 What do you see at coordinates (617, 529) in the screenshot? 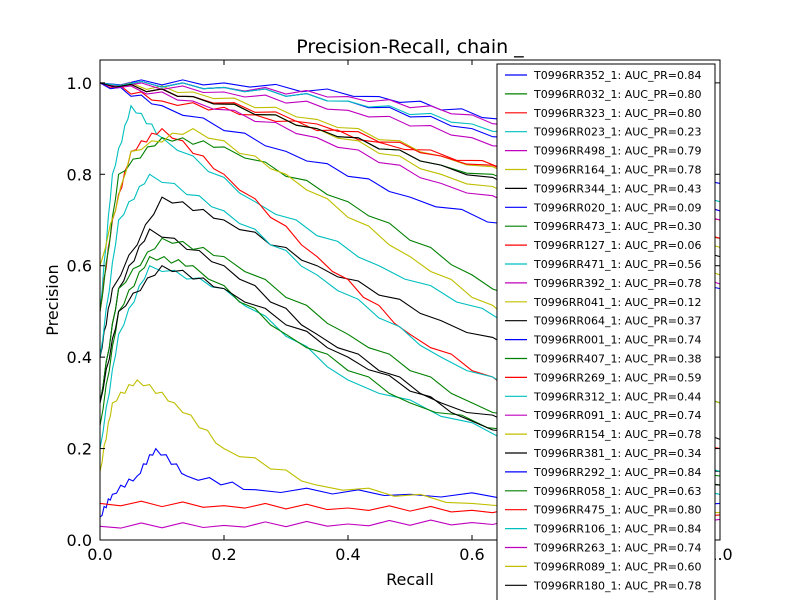
I see `legend-entry-25: T0996RR106_1: AUC_PR=0.84` at bounding box center [617, 529].